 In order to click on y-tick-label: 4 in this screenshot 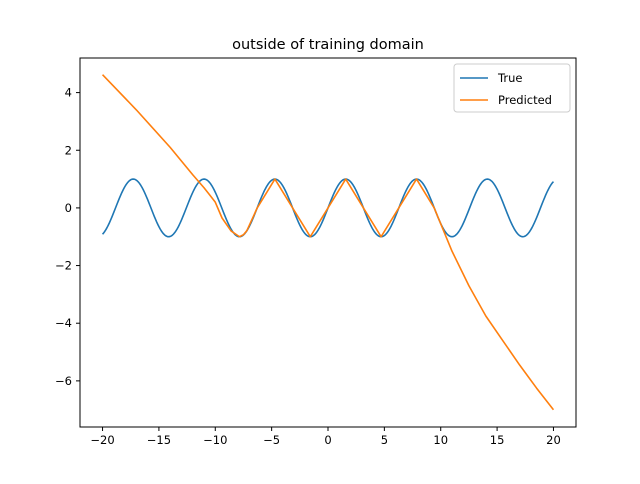, I will do `click(68, 93)`.